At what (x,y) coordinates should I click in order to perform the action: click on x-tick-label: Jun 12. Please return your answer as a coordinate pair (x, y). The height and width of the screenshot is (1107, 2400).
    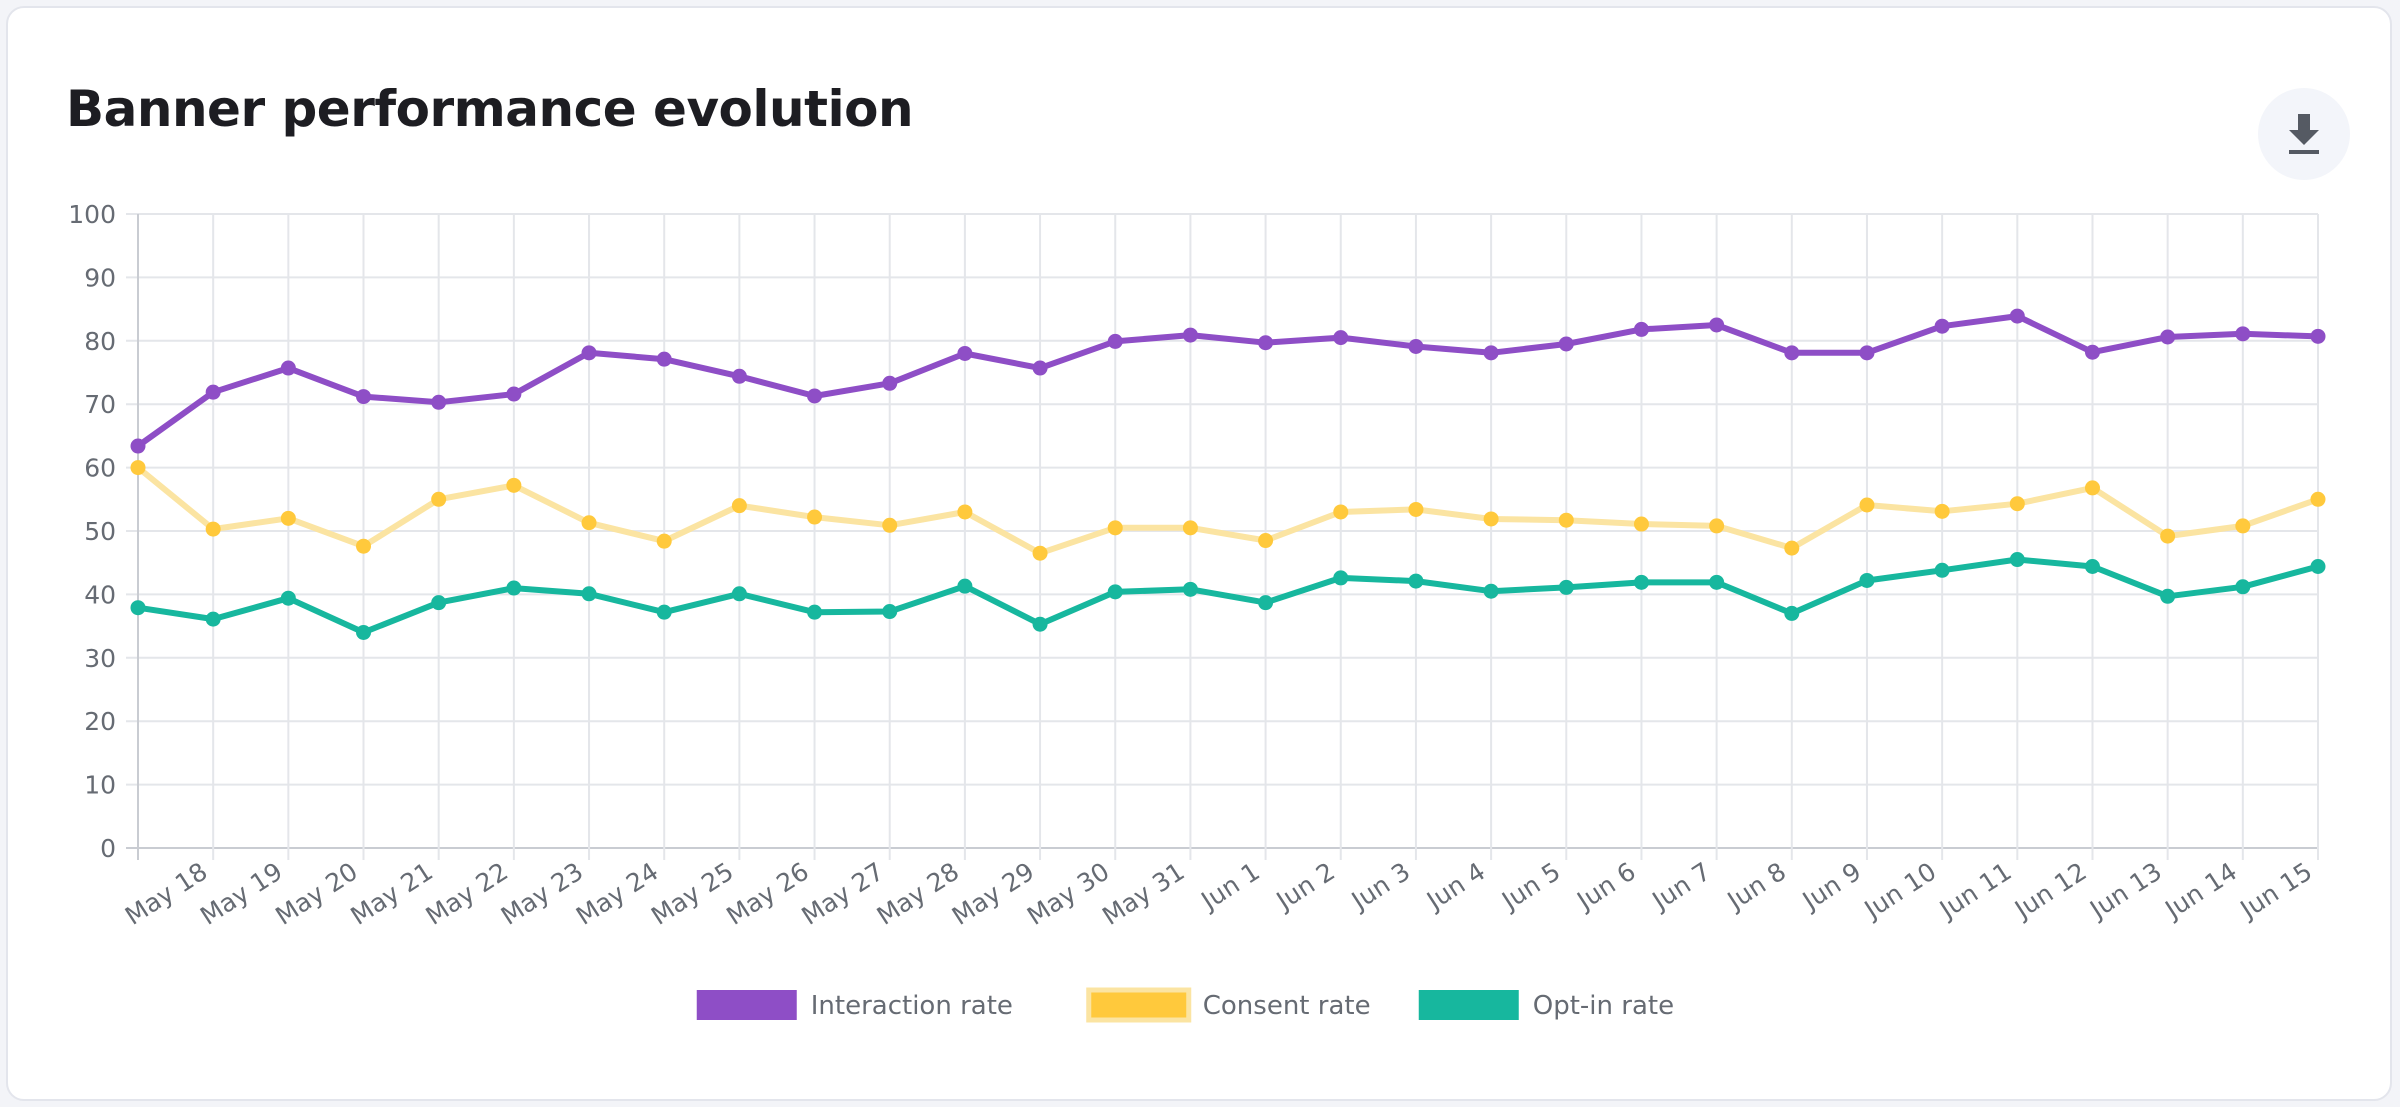
    Looking at the image, I should click on (2050, 891).